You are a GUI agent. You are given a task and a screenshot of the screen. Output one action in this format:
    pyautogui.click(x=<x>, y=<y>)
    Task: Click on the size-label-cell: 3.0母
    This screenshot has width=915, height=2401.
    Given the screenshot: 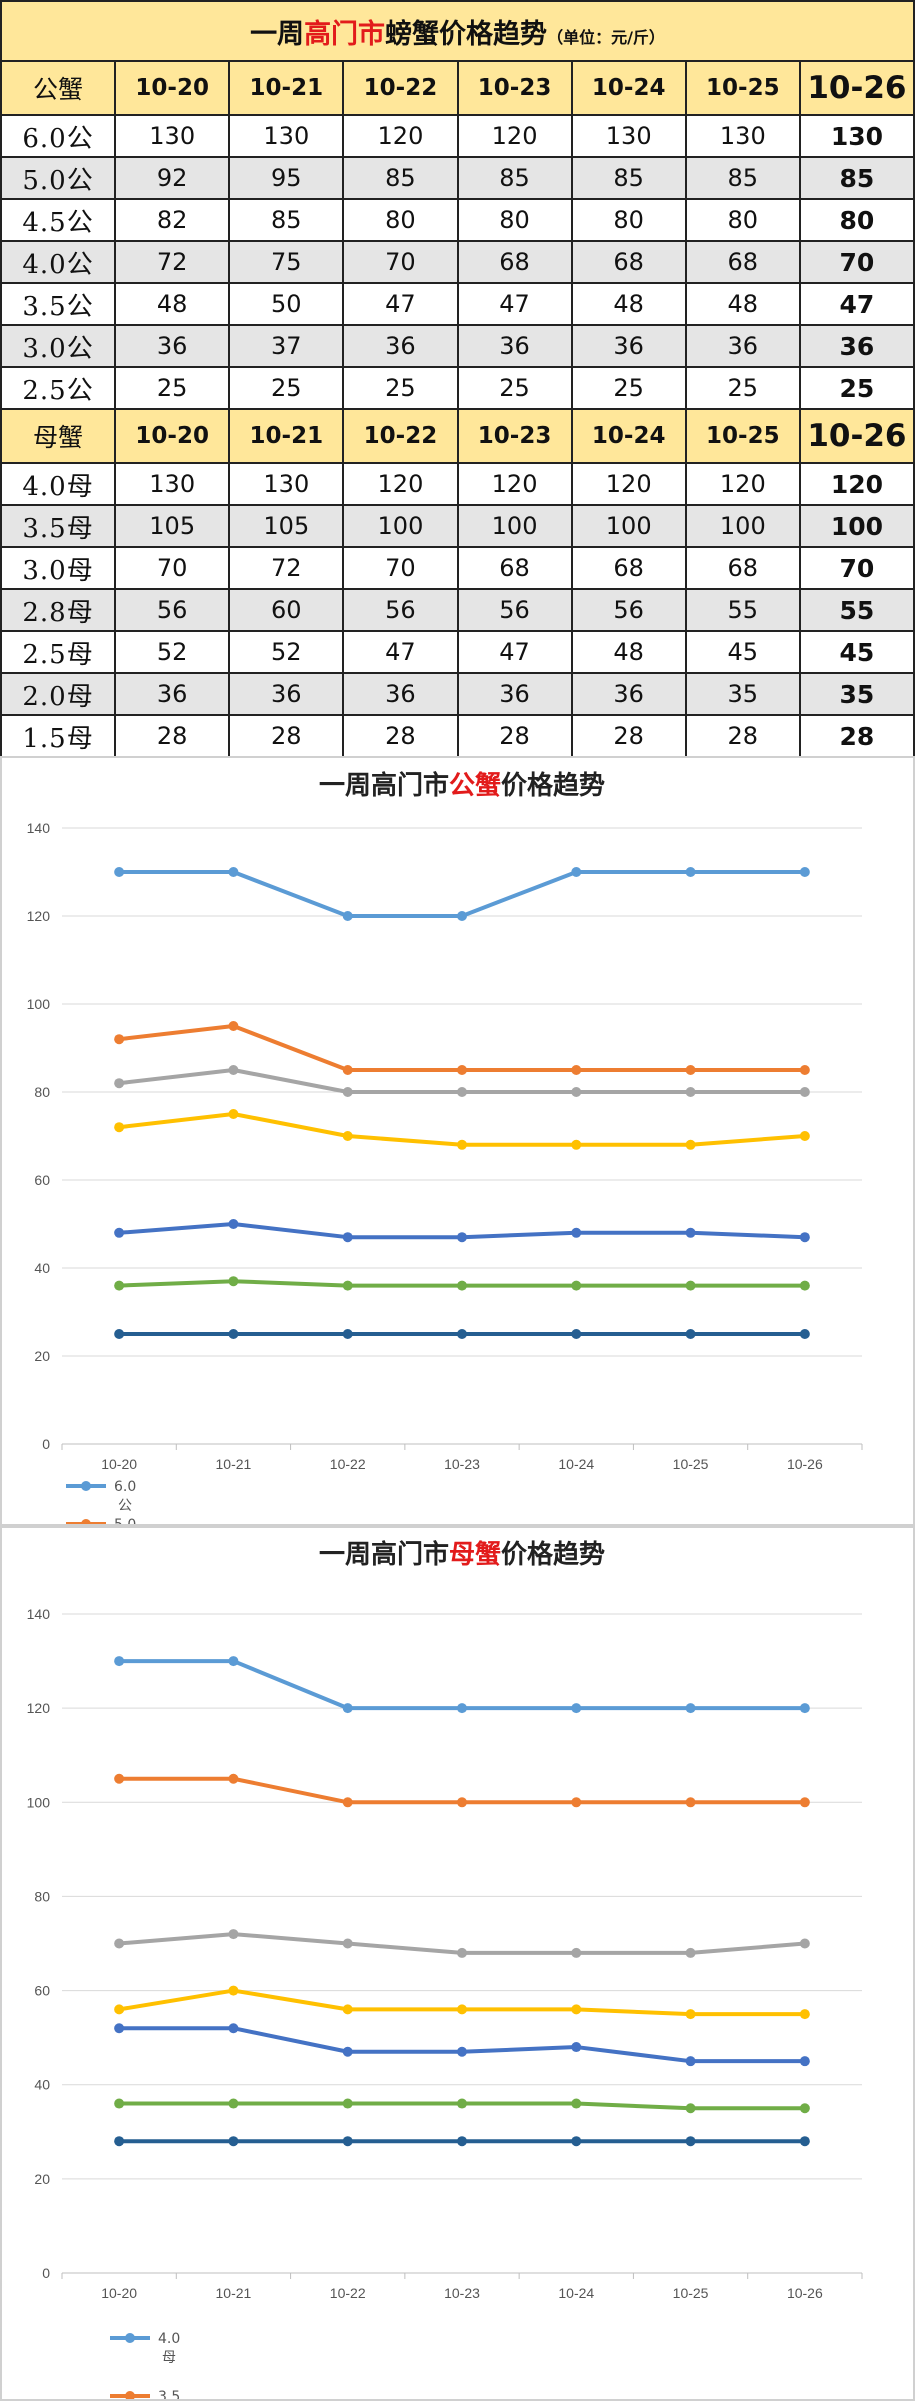 What is the action you would take?
    pyautogui.click(x=58, y=568)
    